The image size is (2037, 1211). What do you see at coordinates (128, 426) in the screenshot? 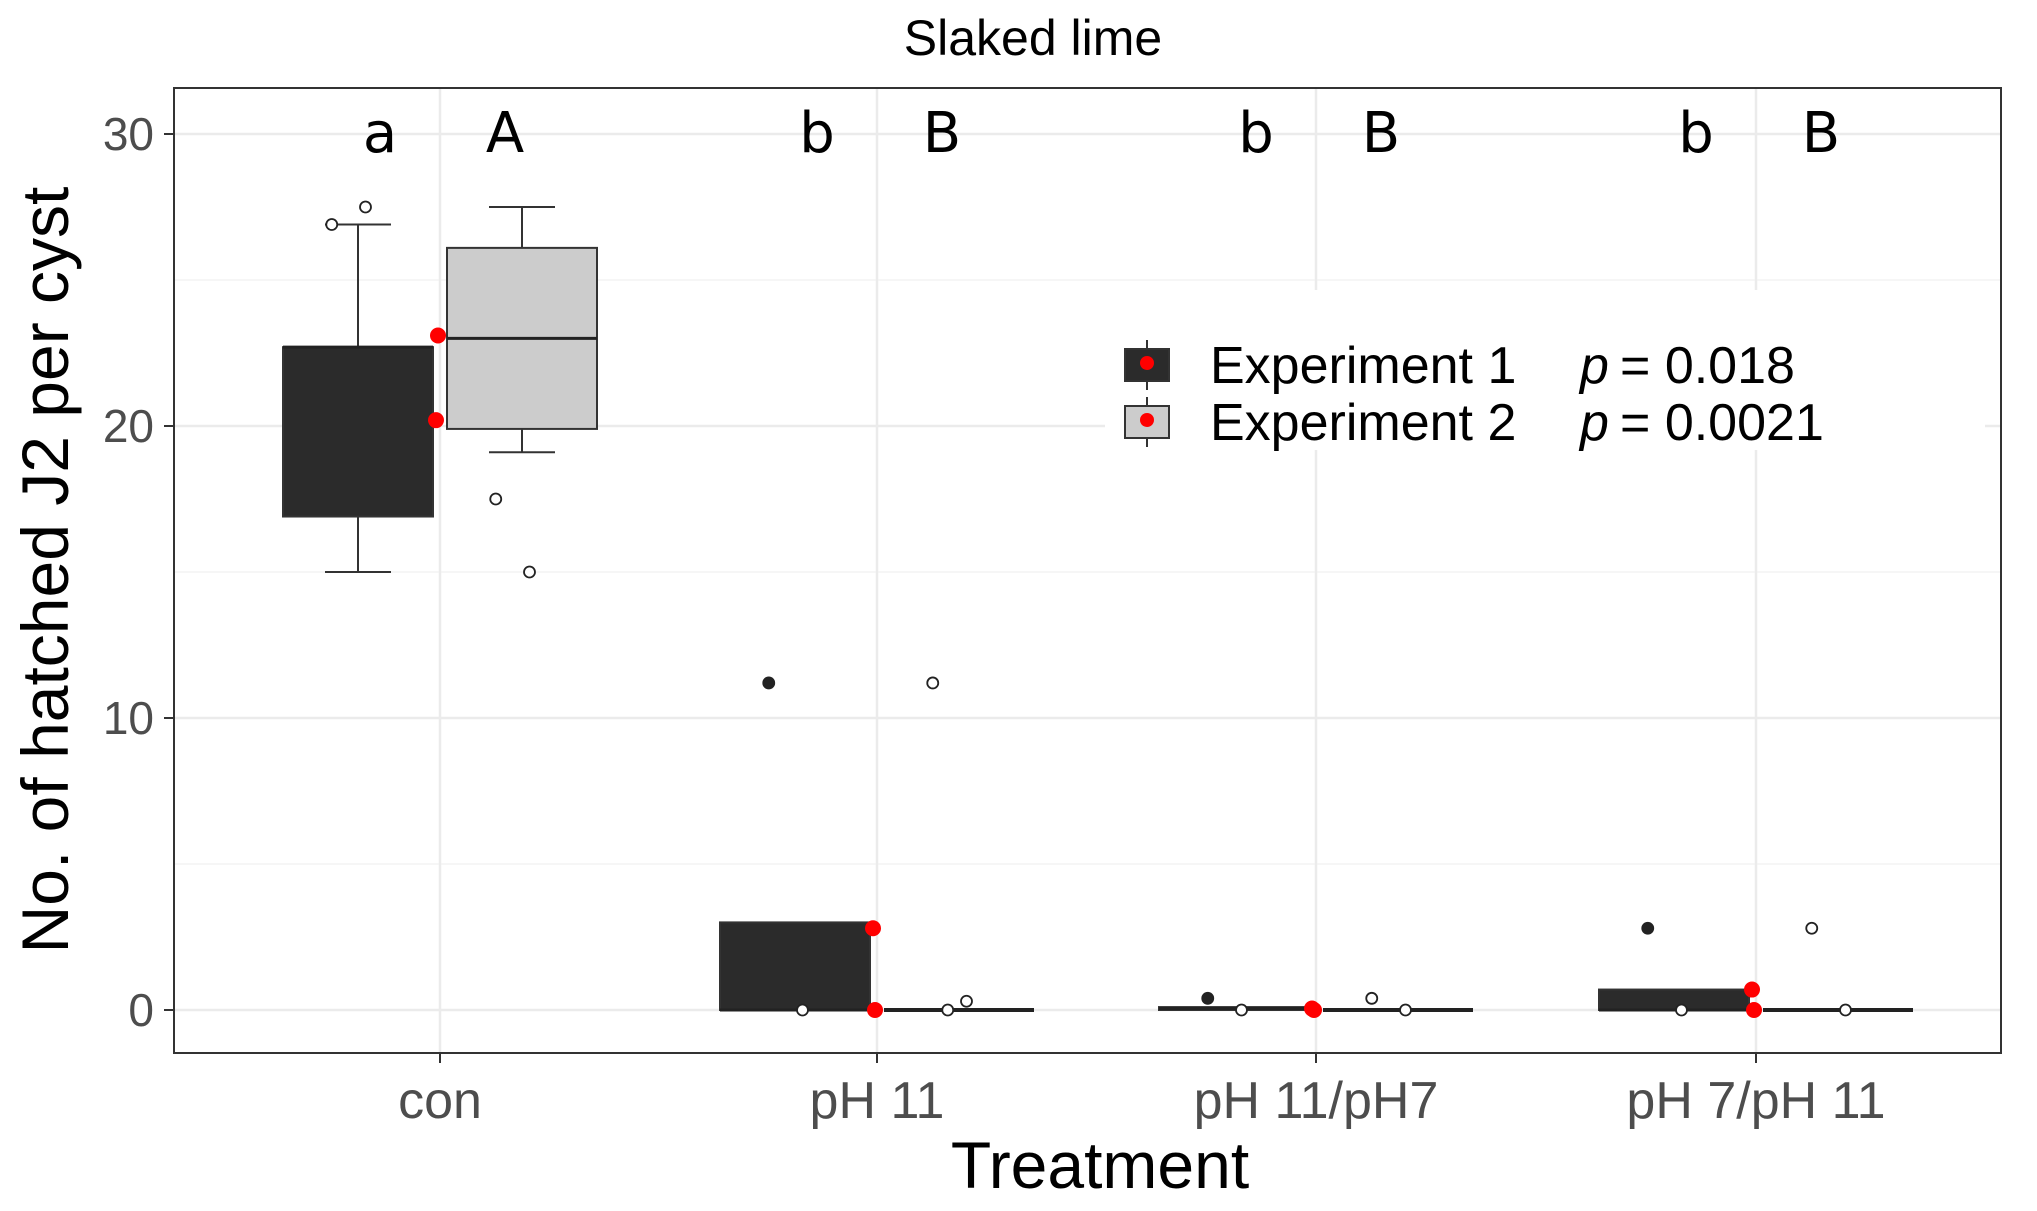
I see `y-tick-label: 20` at bounding box center [128, 426].